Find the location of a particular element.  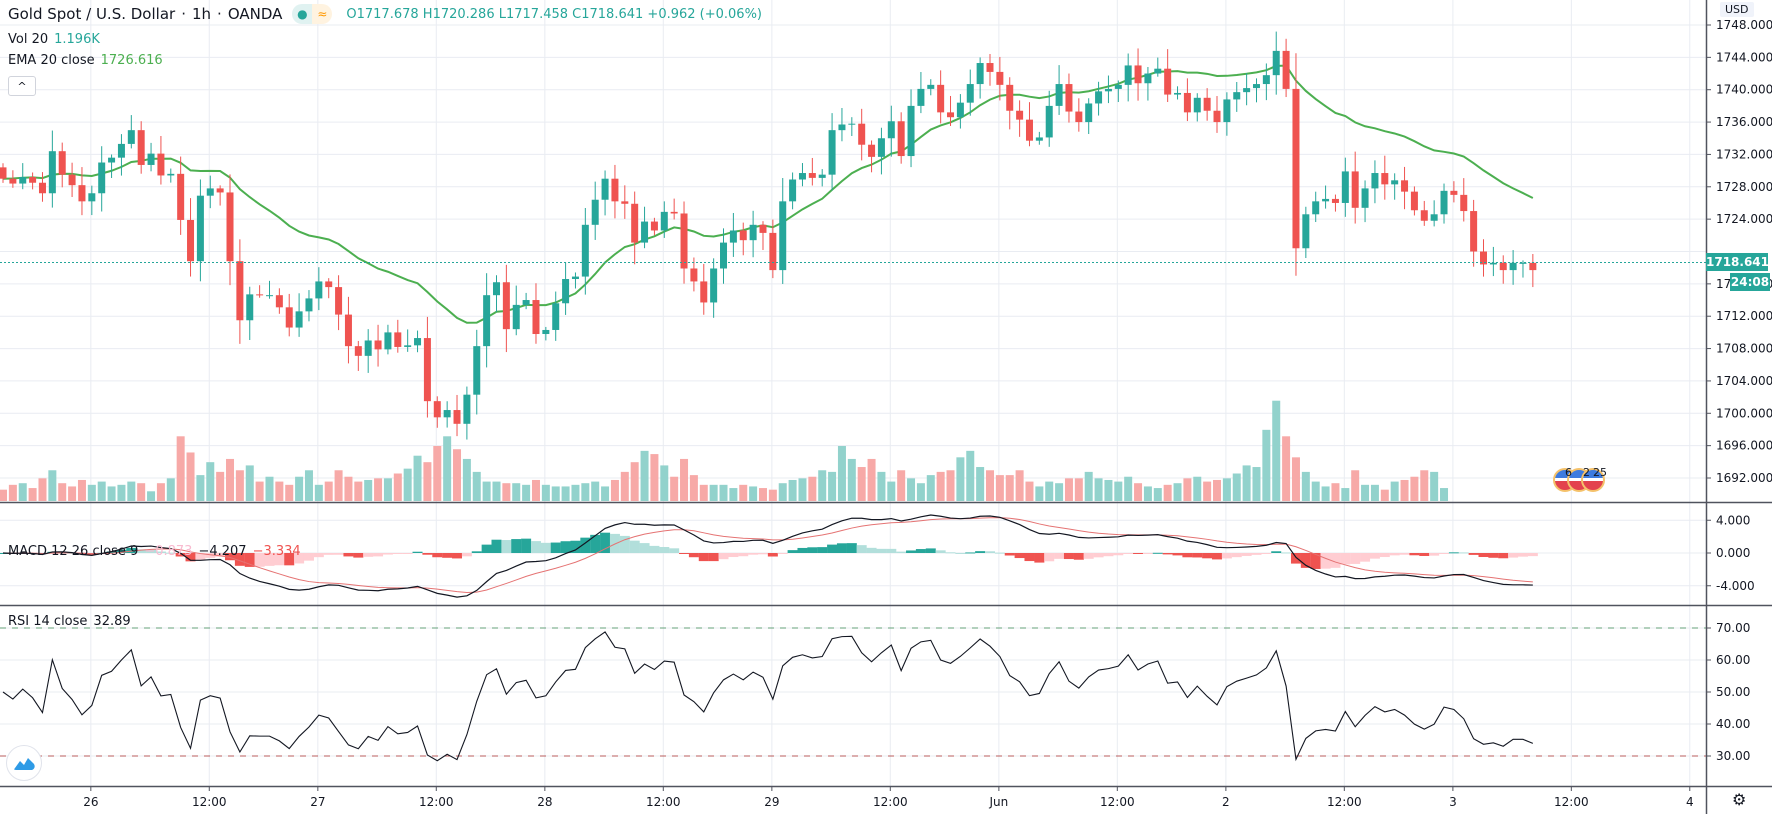

ema-legend: EMA 20 close 1726.616 is located at coordinates (85, 60).